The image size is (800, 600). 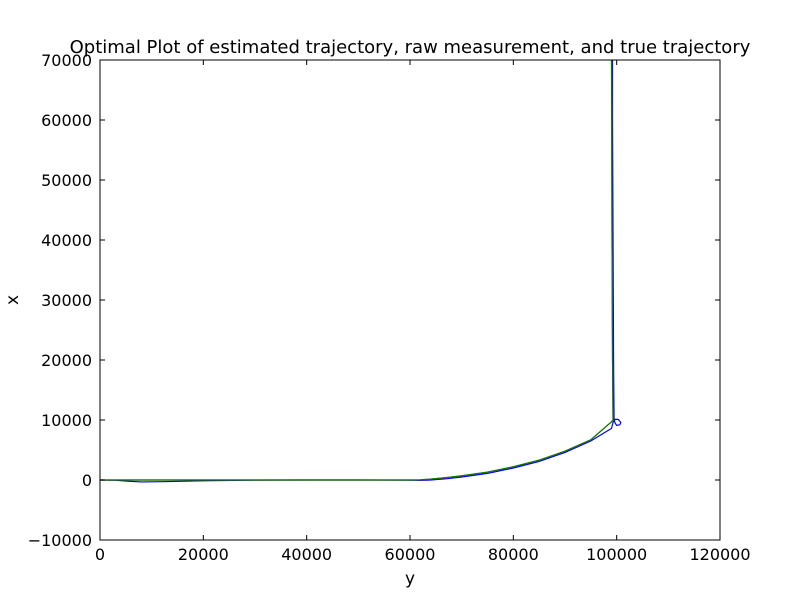 What do you see at coordinates (60, 540) in the screenshot?
I see `y-tick-label: −10000` at bounding box center [60, 540].